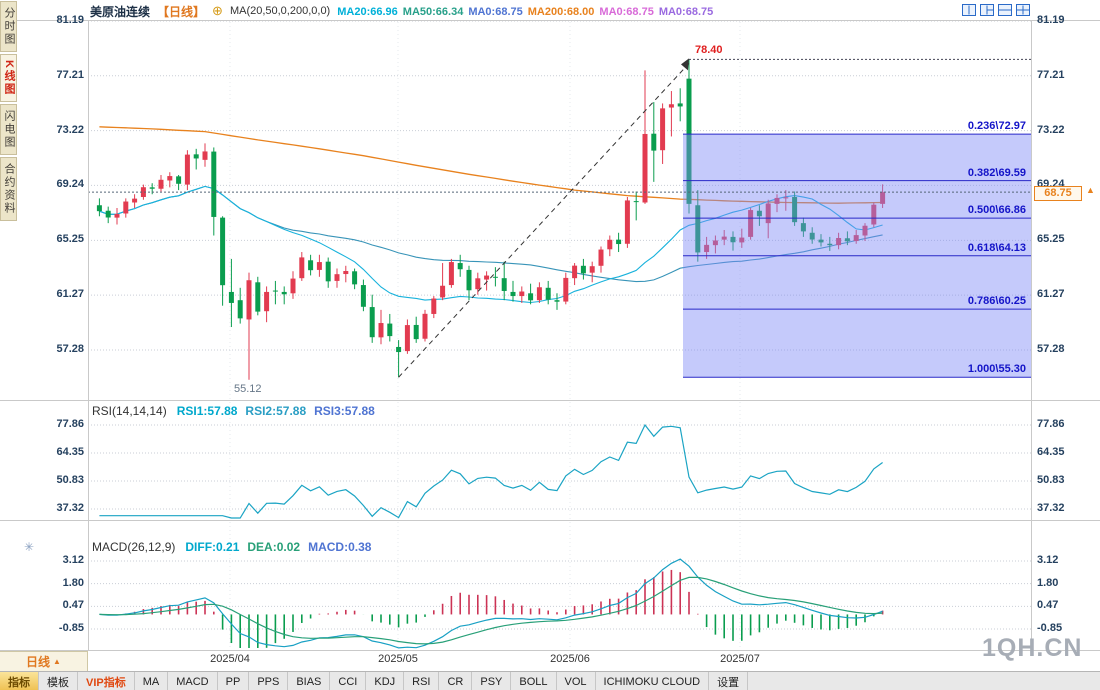 This screenshot has height=690, width=1100. Describe the element at coordinates (652, 681) in the screenshot. I see `toolbar-tab-ichimoku: ICHIMOKU CLOUD` at that location.